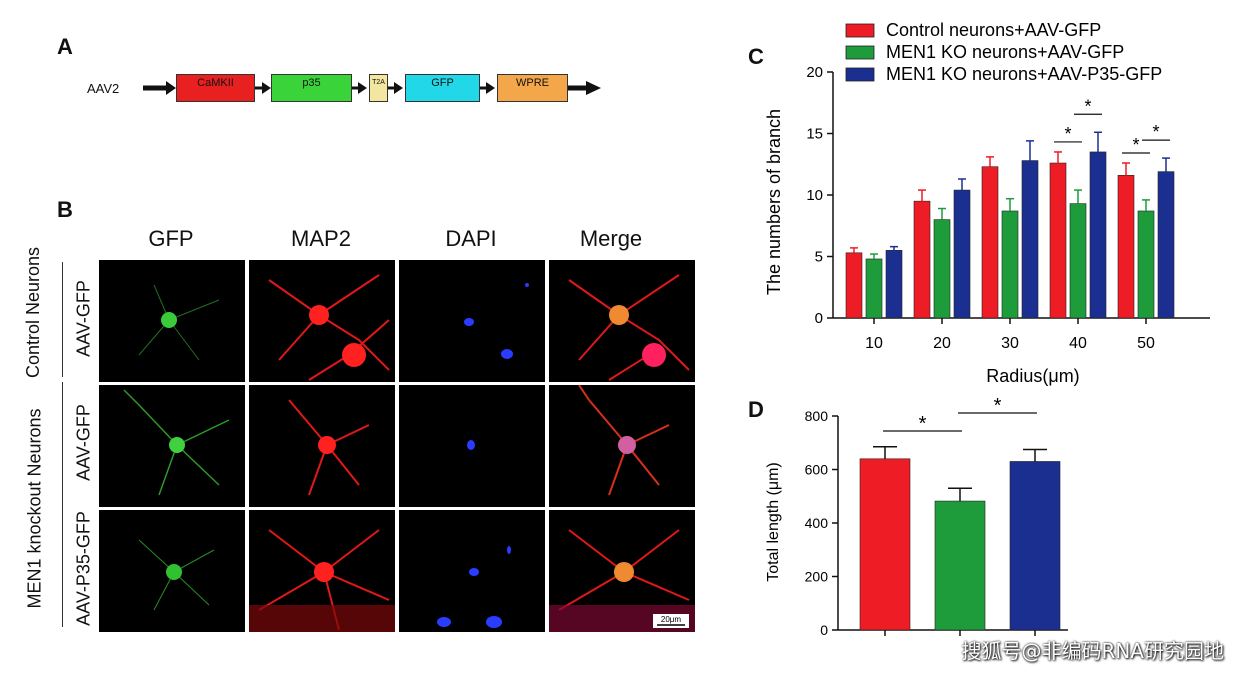  I want to click on scale-bar-label: 20μm, so click(671, 619).